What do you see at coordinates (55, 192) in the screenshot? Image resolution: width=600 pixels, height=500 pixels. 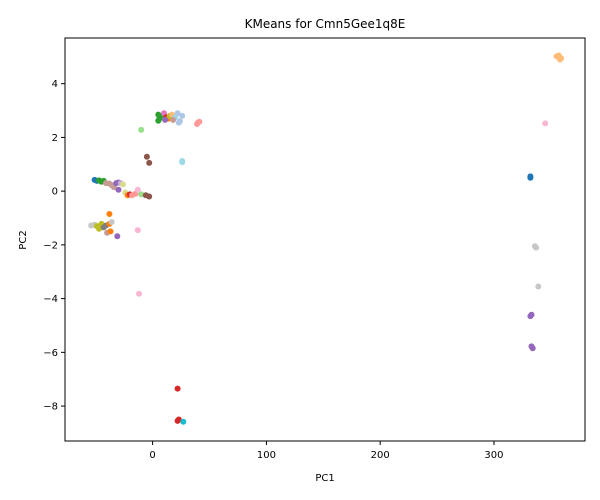 I see `y-tick-label: 0` at bounding box center [55, 192].